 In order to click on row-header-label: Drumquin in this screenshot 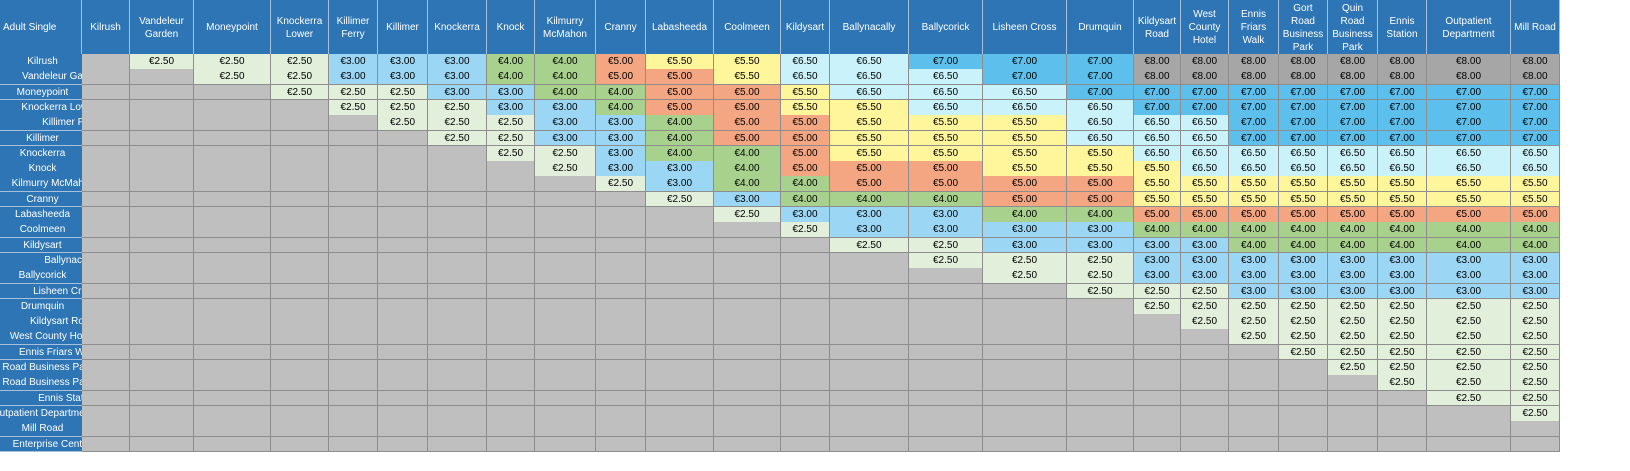, I will do `click(42, 306)`.